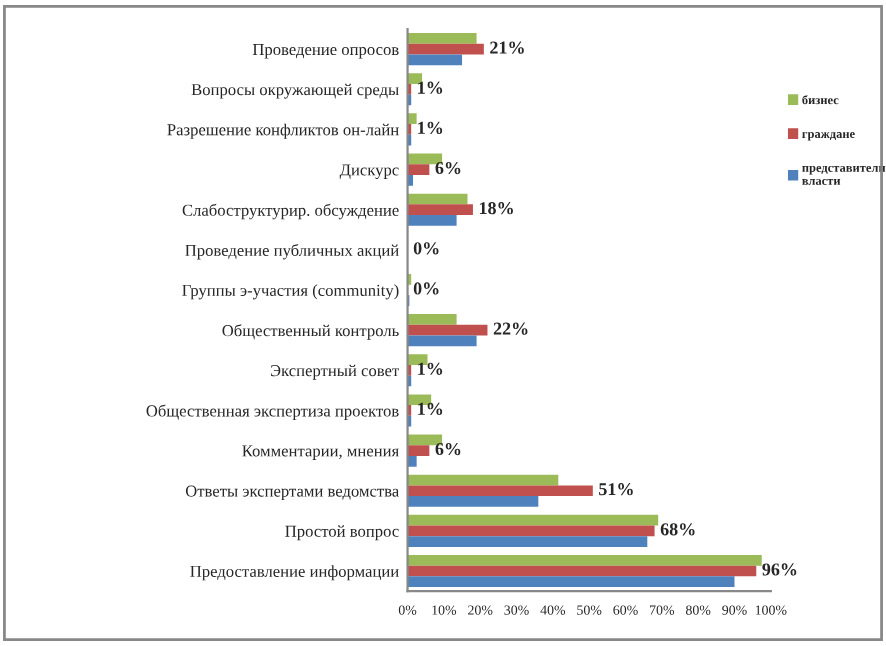 Image resolution: width=886 pixels, height=646 pixels. Describe the element at coordinates (496, 208) in the screenshot. I see `data-label: 18%` at that location.